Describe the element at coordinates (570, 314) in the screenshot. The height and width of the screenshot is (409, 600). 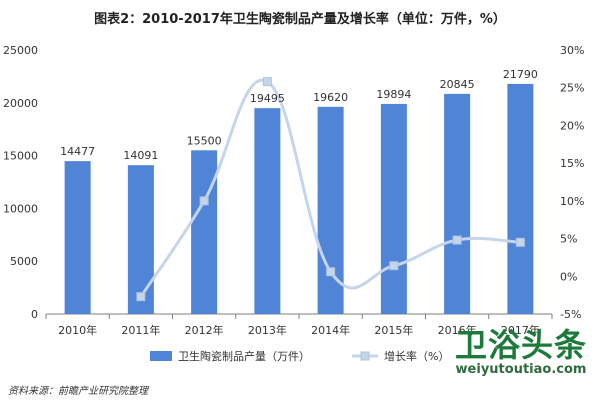
I see `y-right-tick-label: -5%` at that location.